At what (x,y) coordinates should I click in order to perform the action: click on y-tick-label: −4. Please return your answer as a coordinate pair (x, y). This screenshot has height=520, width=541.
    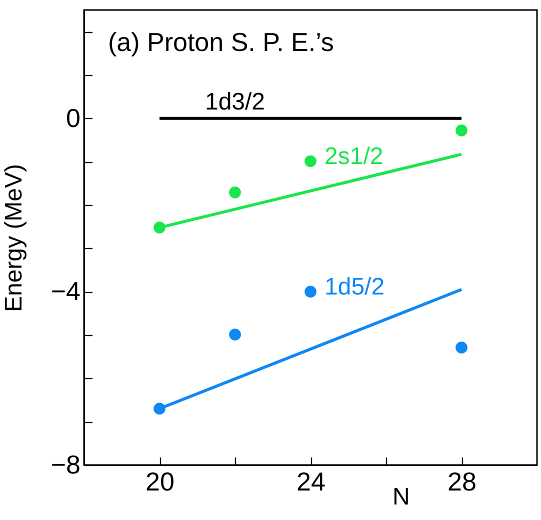
    Looking at the image, I should click on (65, 291).